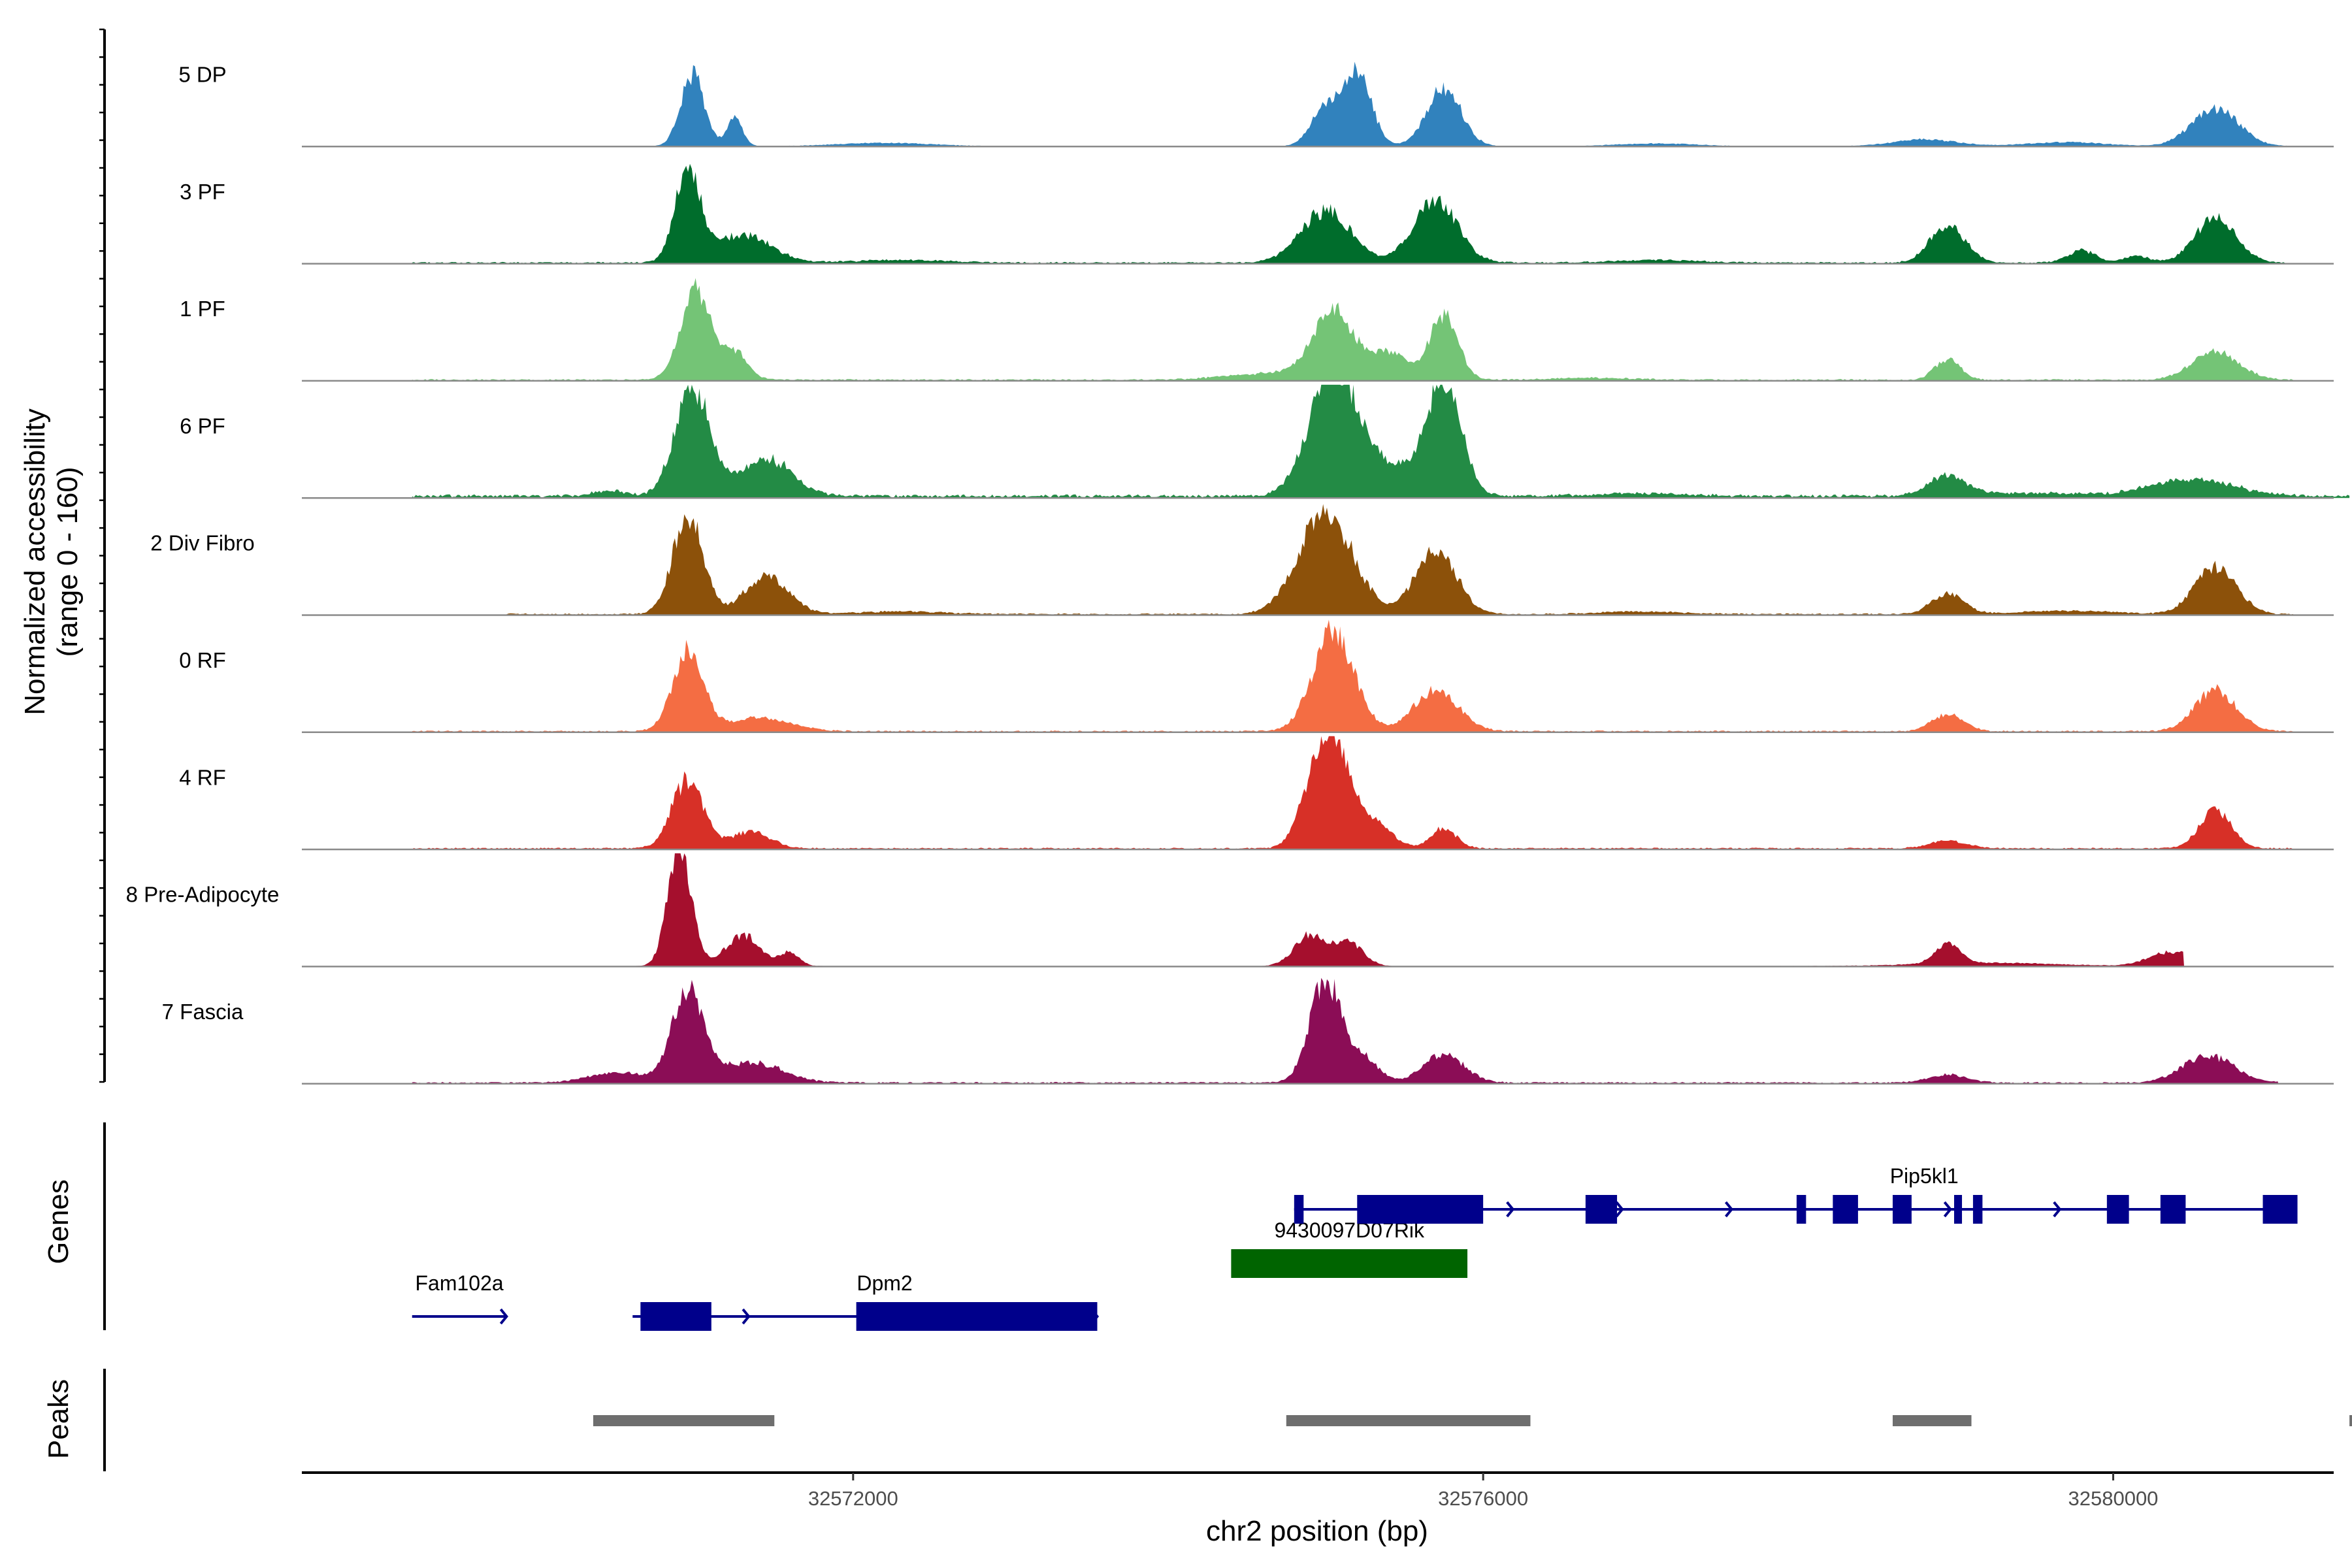  I want to click on coverage-track-6-pf, so click(1381, 441).